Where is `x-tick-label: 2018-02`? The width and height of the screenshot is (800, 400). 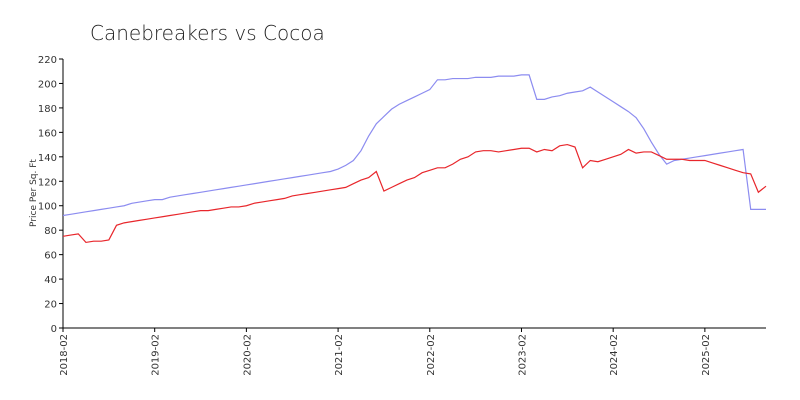
x-tick-label: 2018-02 is located at coordinates (64, 355).